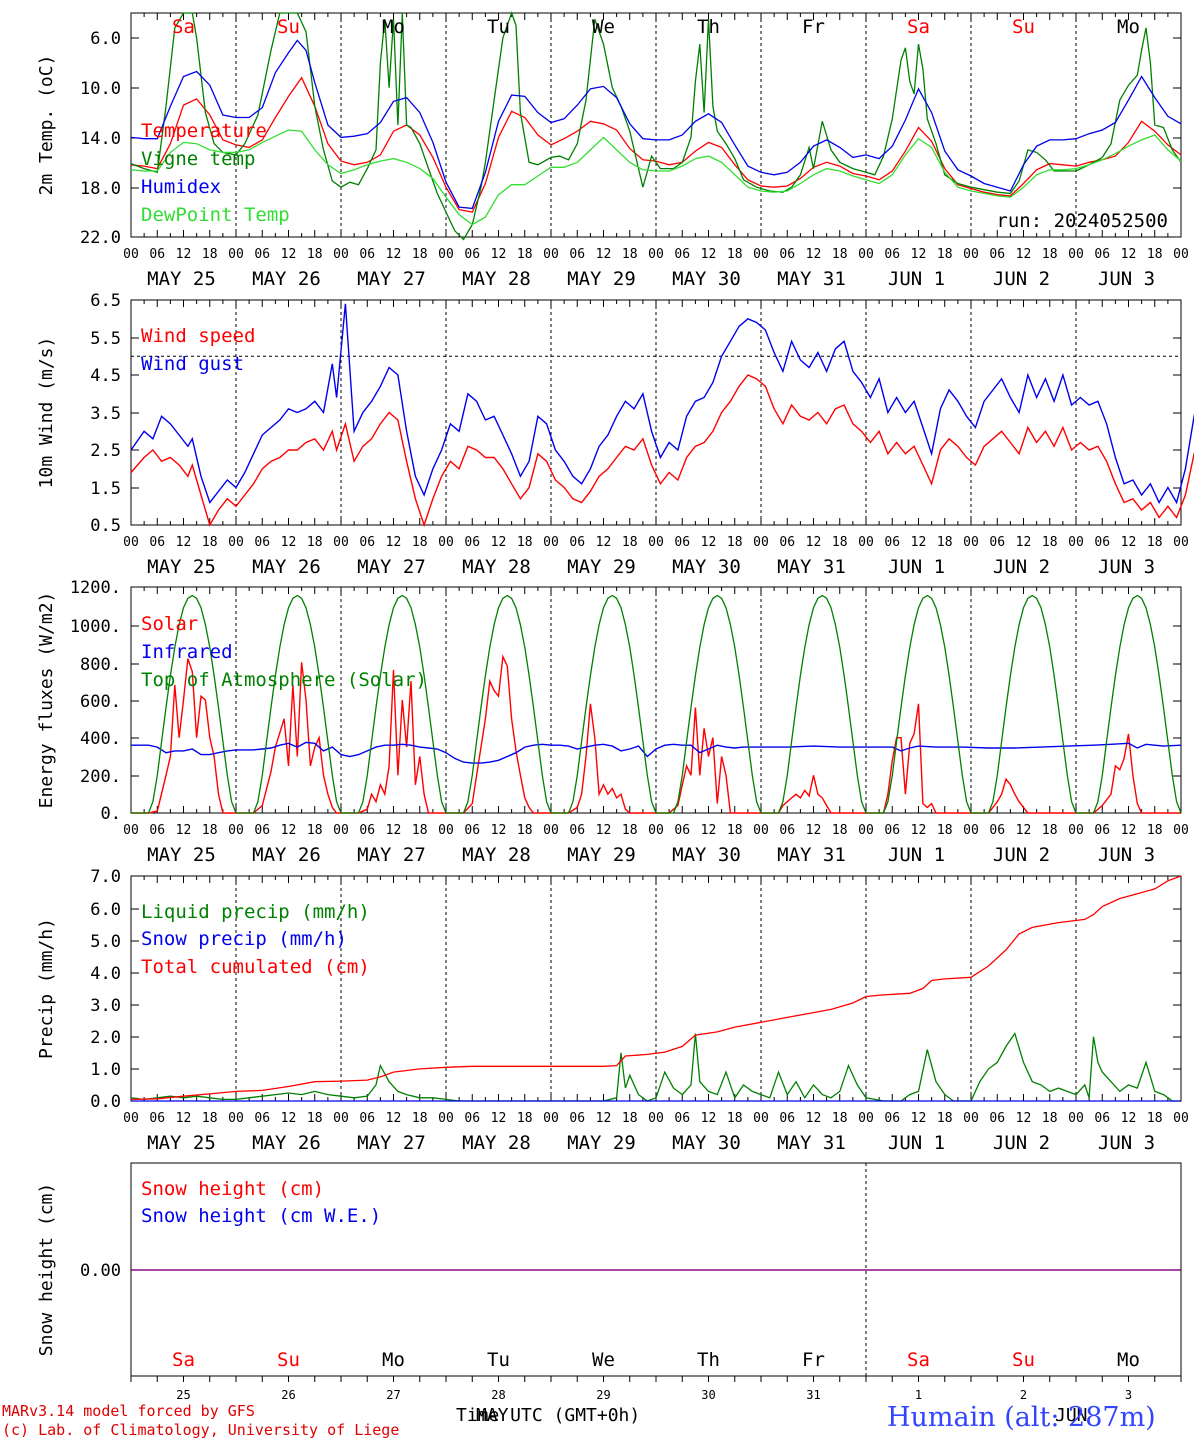  I want to click on y-tick-label: 1200., so click(95, 588).